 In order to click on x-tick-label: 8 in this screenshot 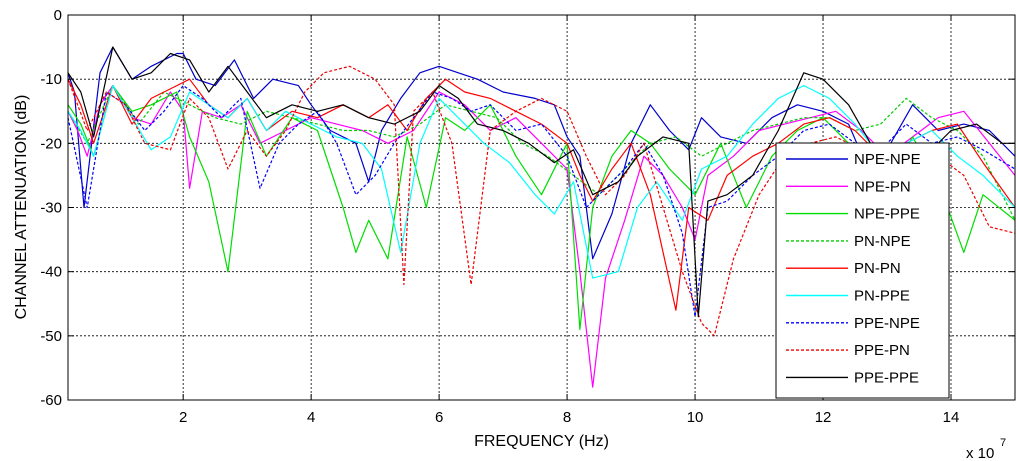, I will do `click(567, 417)`.